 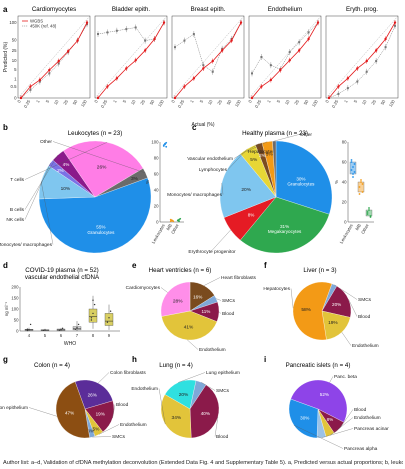 What do you see at coordinates (5, 265) in the screenshot?
I see `panel-letter-d: d` at bounding box center [5, 265].